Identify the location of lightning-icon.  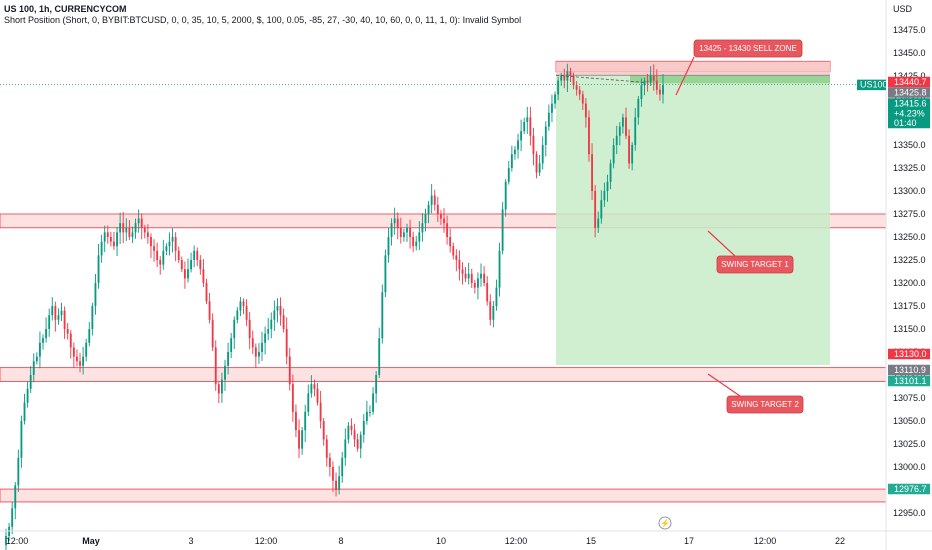
(665, 523).